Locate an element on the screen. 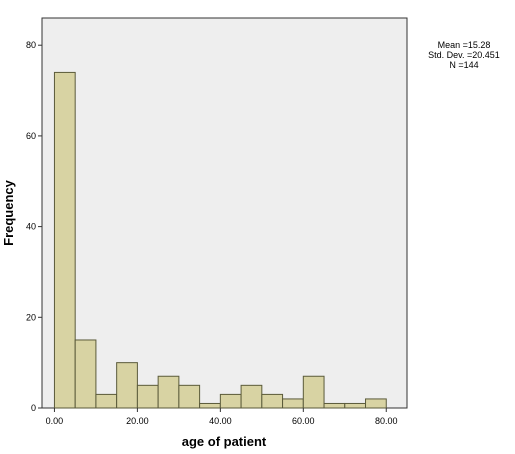 The width and height of the screenshot is (515, 454). x-tick-label: 20.00 is located at coordinates (137, 421).